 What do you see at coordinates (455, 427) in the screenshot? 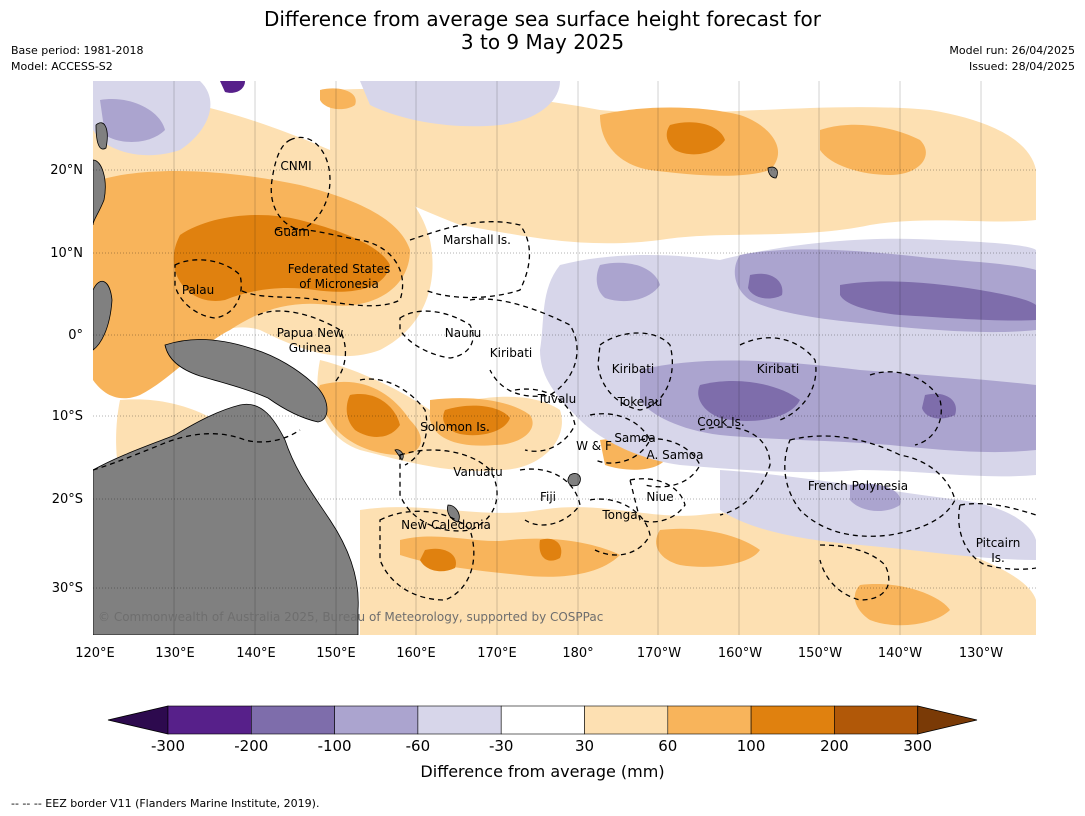
I see `place-label: Solomon Is.` at bounding box center [455, 427].